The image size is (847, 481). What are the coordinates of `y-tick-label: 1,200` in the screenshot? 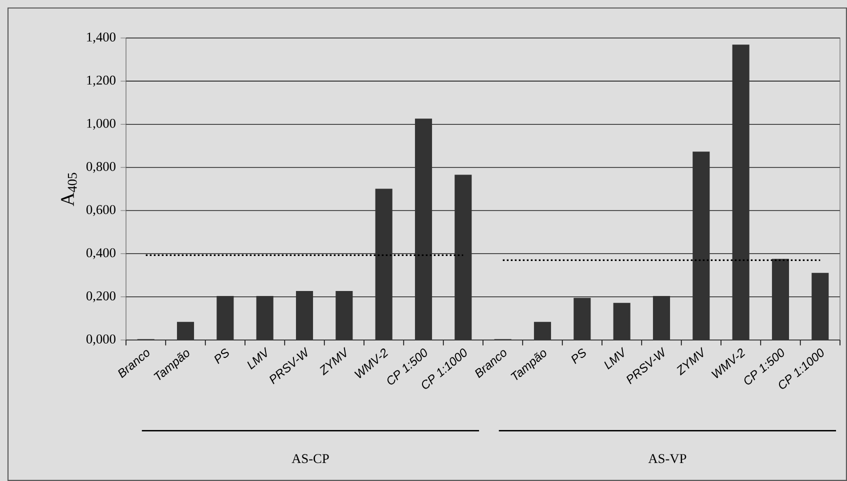 It's located at (101, 81).